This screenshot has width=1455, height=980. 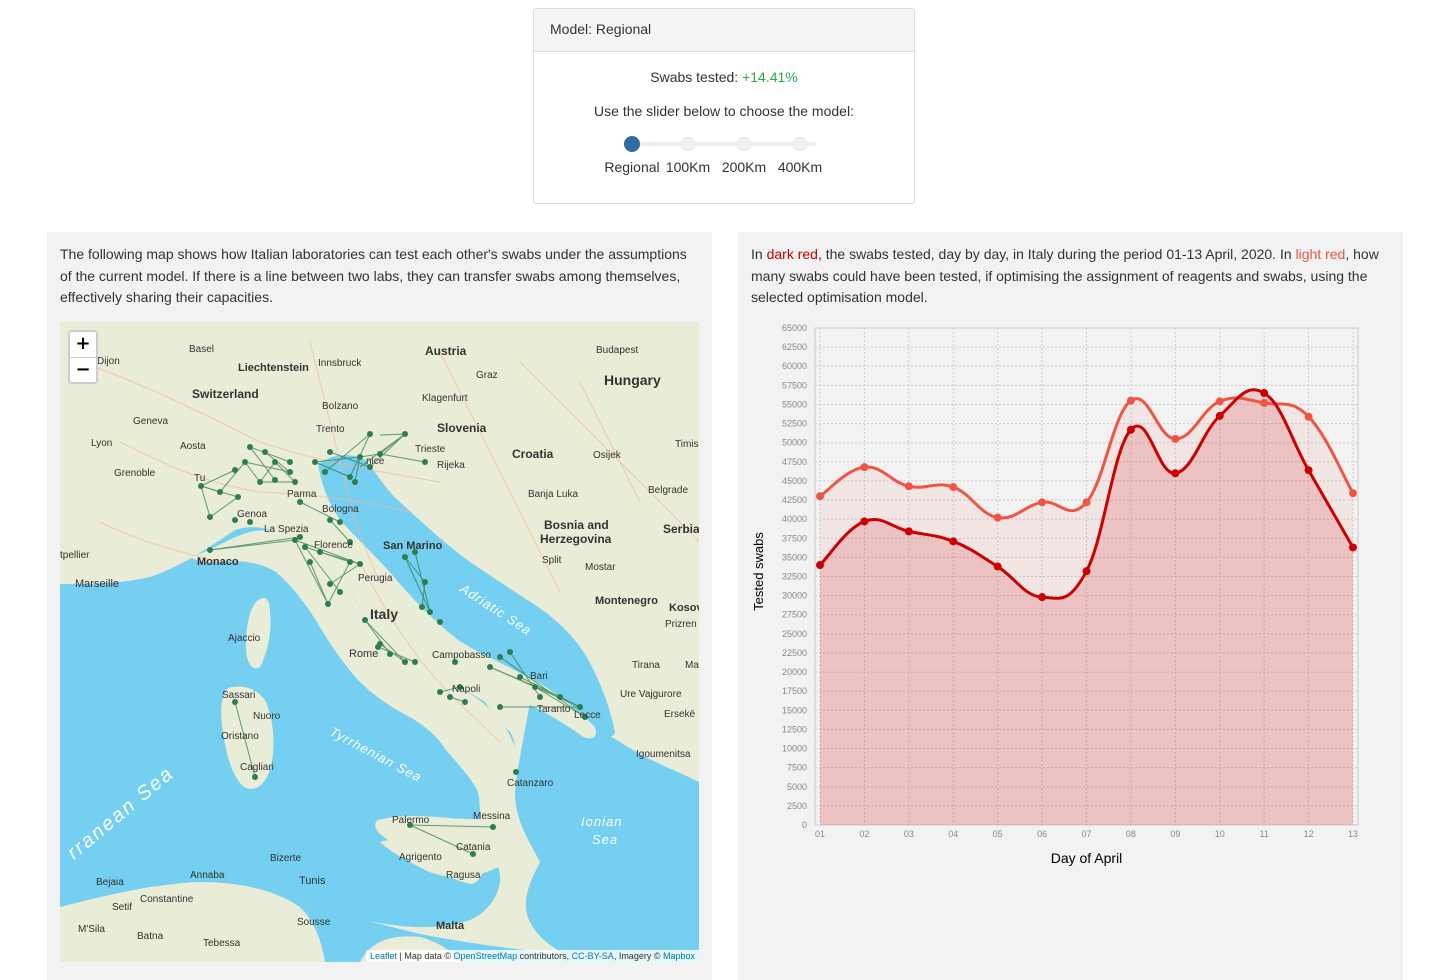 I want to click on slider-label-200km: 200Km, so click(x=744, y=167).